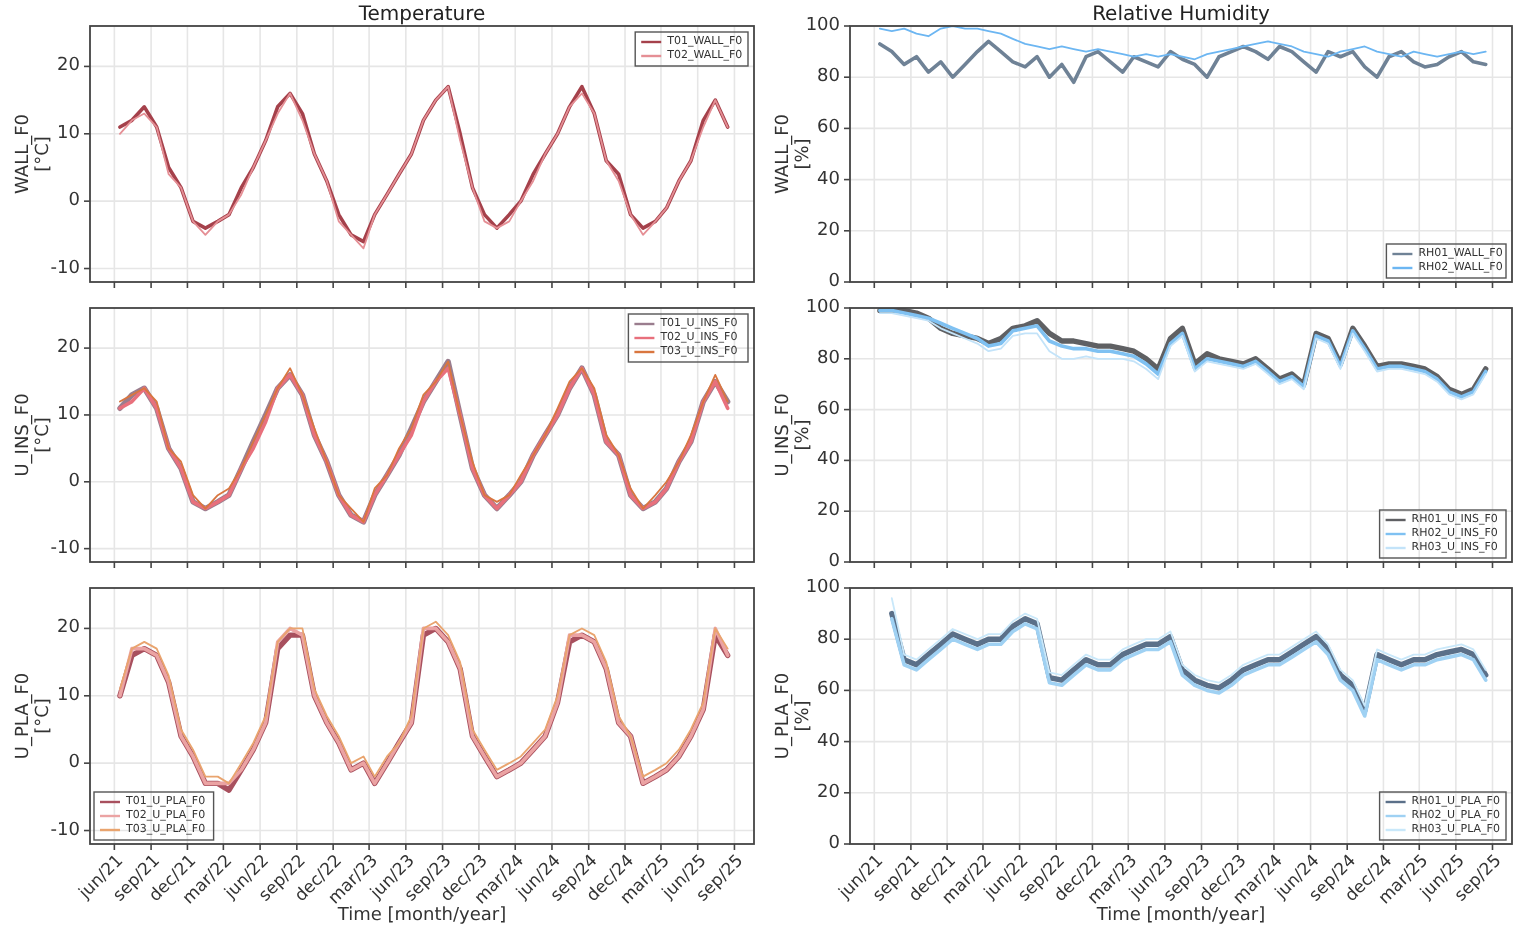 This screenshot has width=1520, height=932. What do you see at coordinates (34, 434) in the screenshot?
I see `y-axis-title: U_INS_F0 [°C]` at bounding box center [34, 434].